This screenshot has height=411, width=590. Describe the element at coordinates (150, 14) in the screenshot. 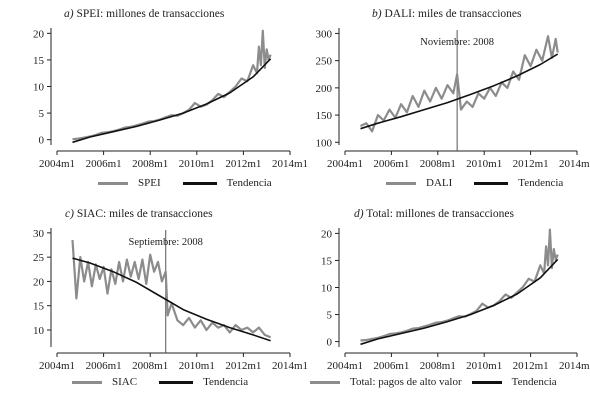

I see `panel-a-title-text: SPEI: millones de transacciones` at that location.